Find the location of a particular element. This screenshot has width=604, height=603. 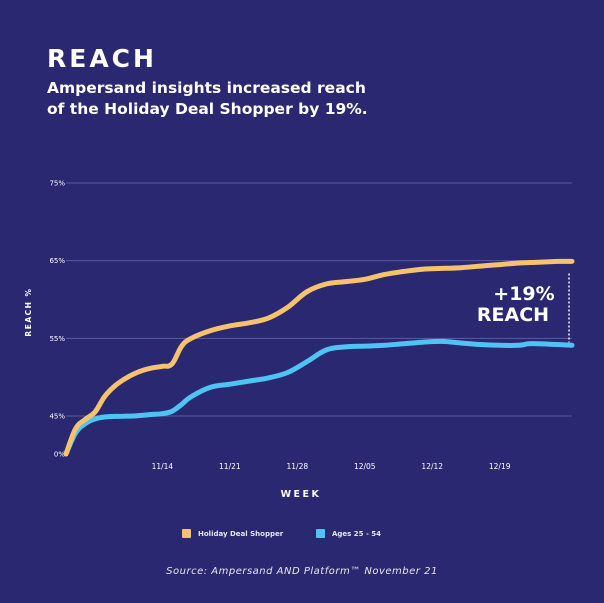

subtitle-line-1: Ampersand insights increased reach is located at coordinates (206, 88).